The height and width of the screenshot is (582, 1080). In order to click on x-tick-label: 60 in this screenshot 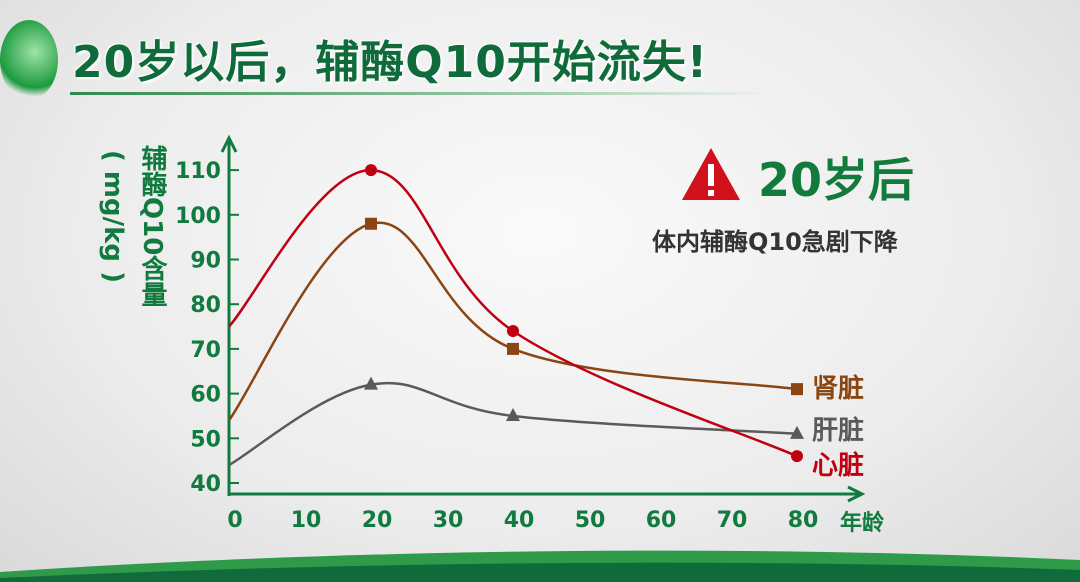, I will do `click(661, 520)`.